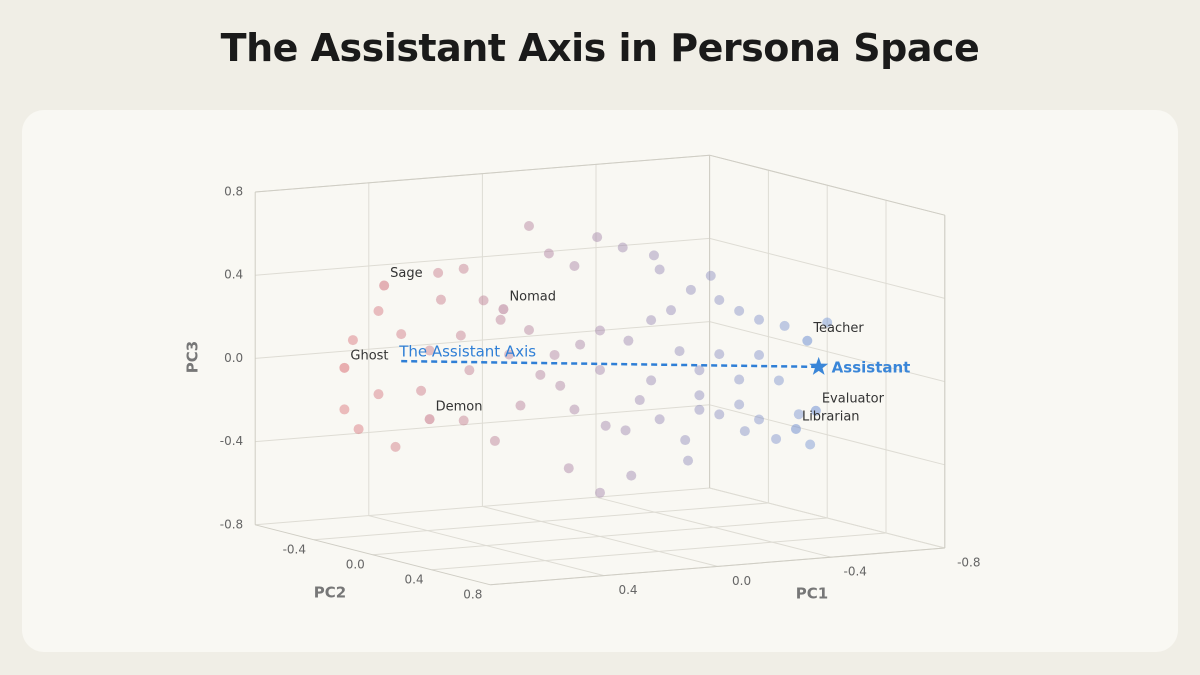  Describe the element at coordinates (231, 441) in the screenshot. I see `z-tick-label: -0.4` at that location.